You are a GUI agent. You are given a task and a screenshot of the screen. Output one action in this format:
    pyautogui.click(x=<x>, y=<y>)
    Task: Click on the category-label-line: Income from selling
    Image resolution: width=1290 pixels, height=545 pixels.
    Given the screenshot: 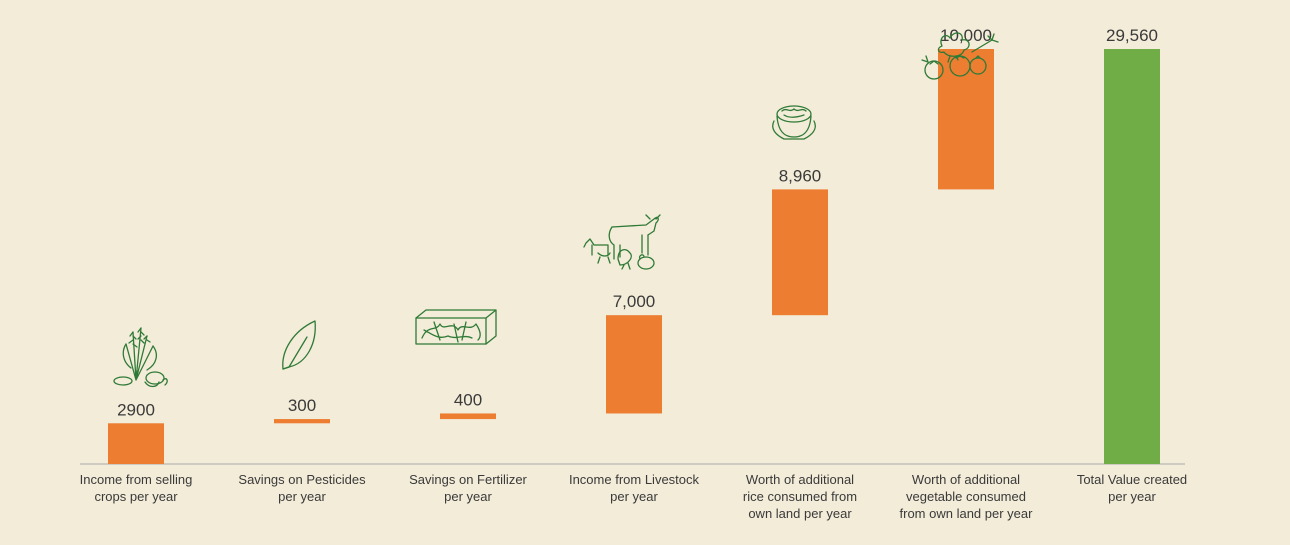 What is the action you would take?
    pyautogui.click(x=136, y=479)
    